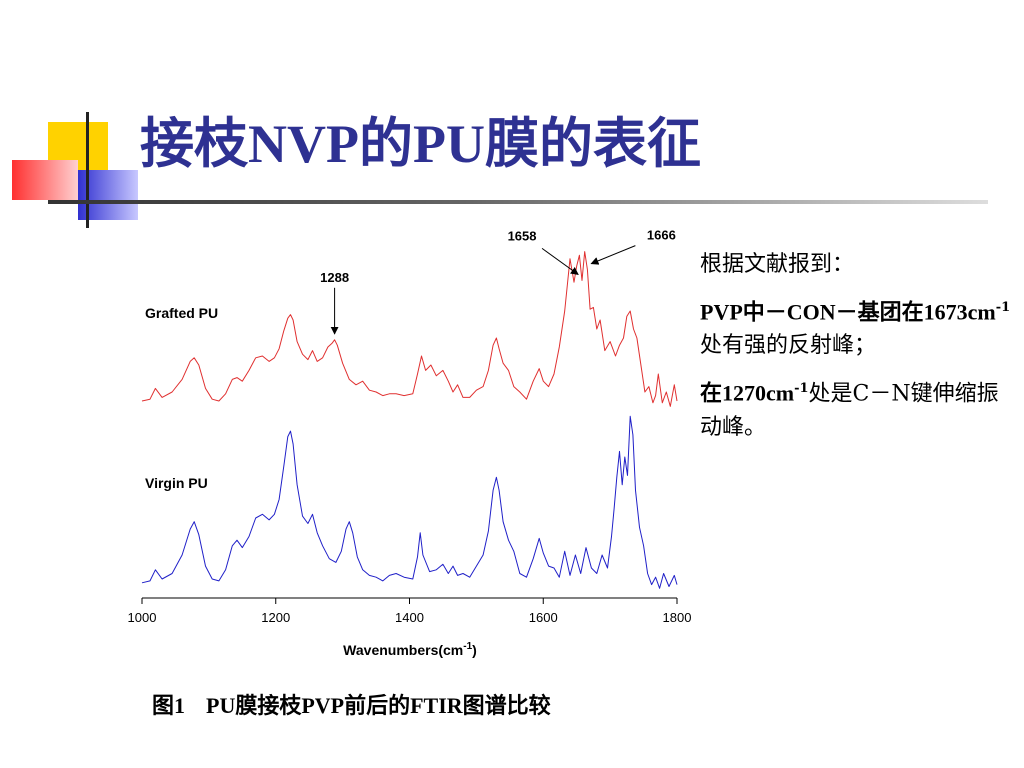 This screenshot has height=768, width=1024. Describe the element at coordinates (45, 180) in the screenshot. I see `deco-red-gradient` at that location.